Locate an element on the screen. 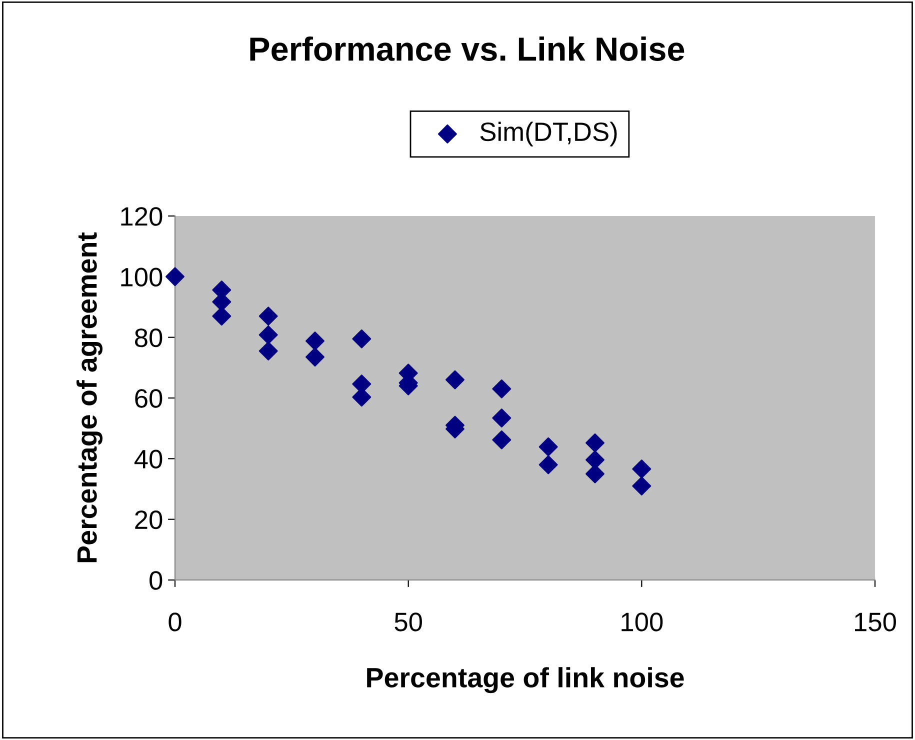 The image size is (915, 740). legend-label: Sim(DT,DS) is located at coordinates (548, 134).